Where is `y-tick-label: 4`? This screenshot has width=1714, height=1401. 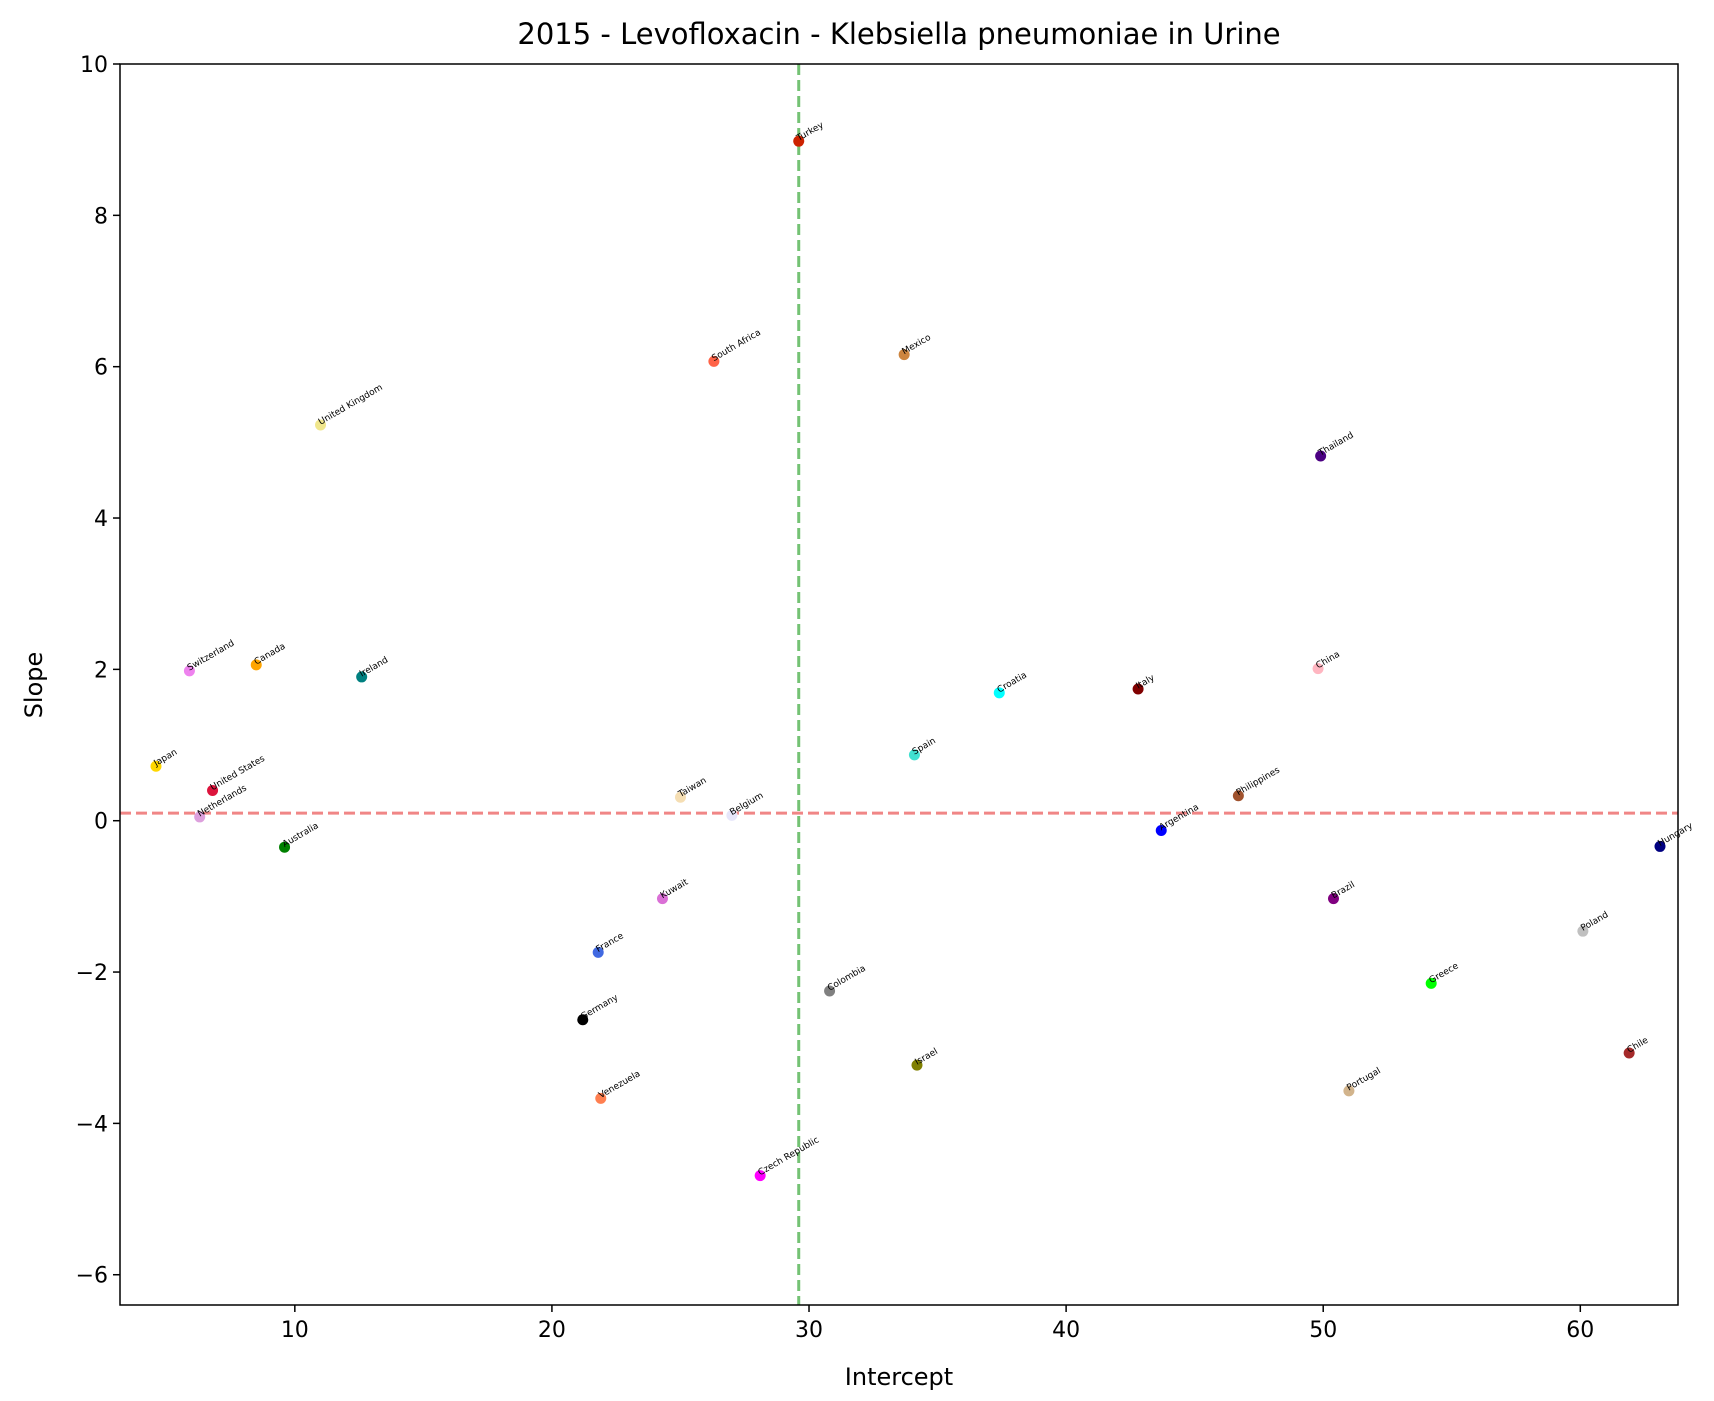 y-tick-label: 4 is located at coordinates (101, 519).